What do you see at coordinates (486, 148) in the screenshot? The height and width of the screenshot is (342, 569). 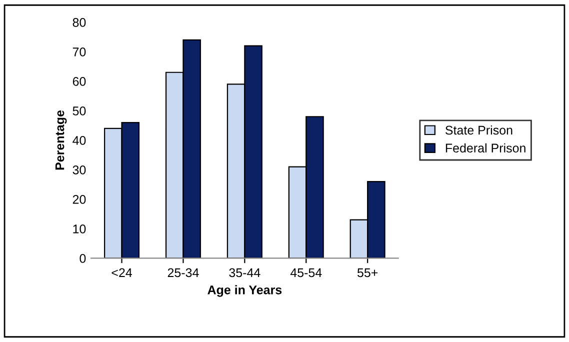 I see `legend-label: Federal Prison` at bounding box center [486, 148].